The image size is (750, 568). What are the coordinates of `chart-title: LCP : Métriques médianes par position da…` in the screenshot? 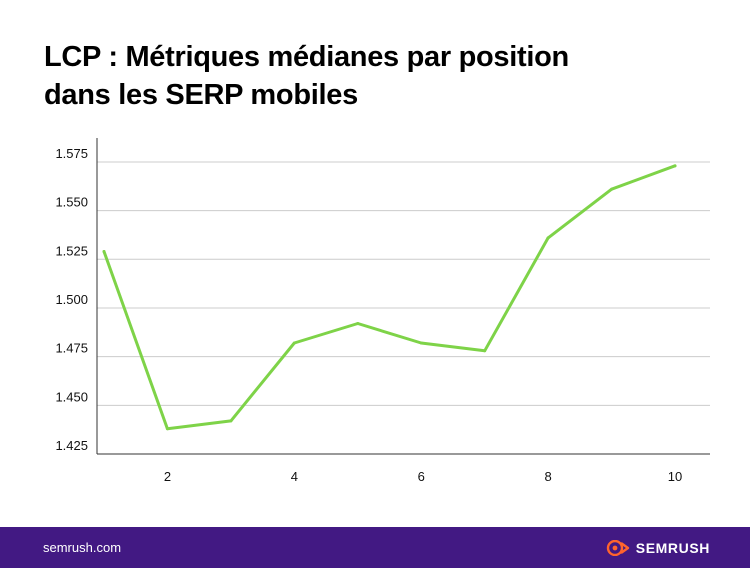 It's located at (374, 76).